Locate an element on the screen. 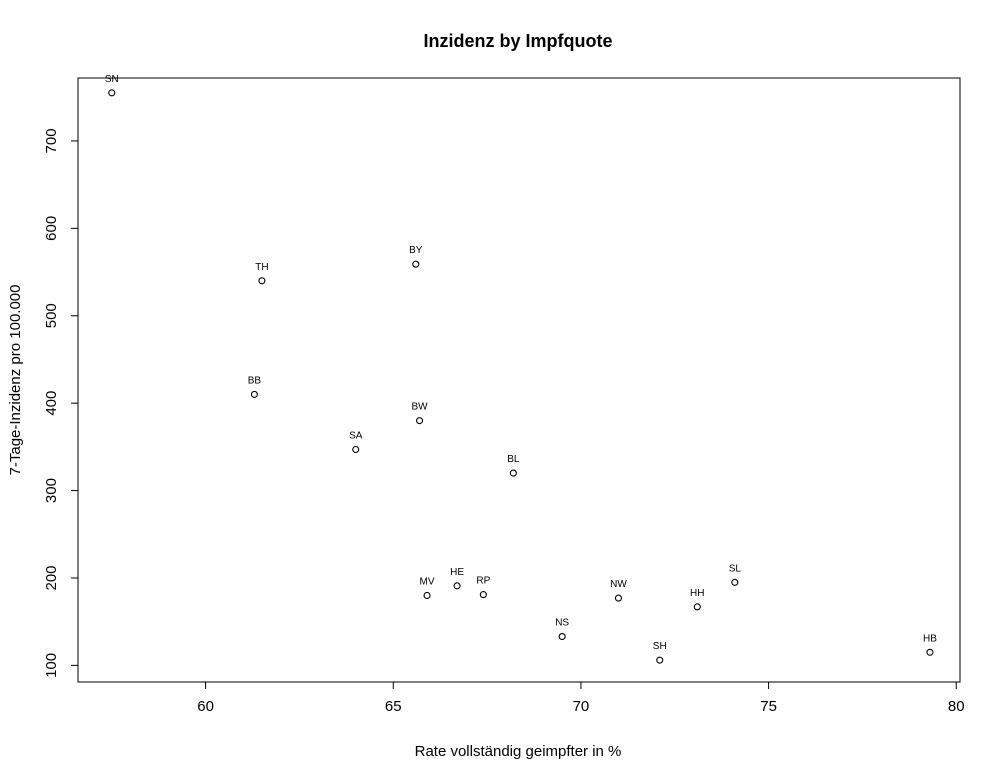 Image resolution: width=1000 pixels, height=780 pixels. y-tick-label: 600 is located at coordinates (51, 228).